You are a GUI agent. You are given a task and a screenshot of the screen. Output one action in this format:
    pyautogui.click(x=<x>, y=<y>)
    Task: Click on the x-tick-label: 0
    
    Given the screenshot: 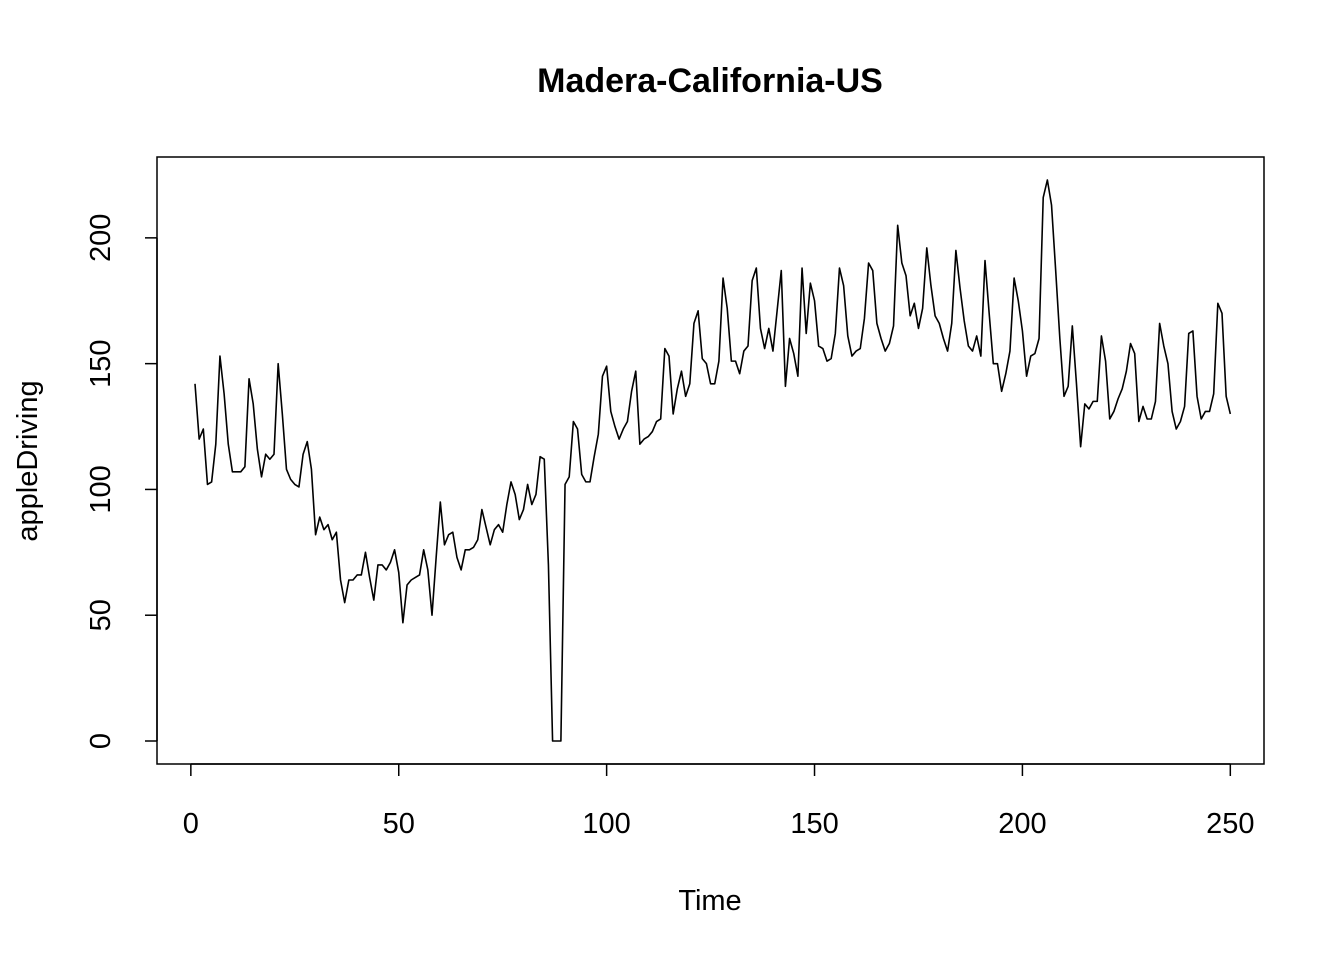 What is the action you would take?
    pyautogui.click(x=191, y=824)
    